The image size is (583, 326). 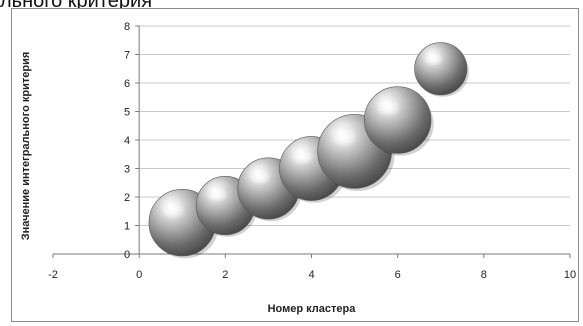 I want to click on y-tick-label: 3, so click(x=127, y=170).